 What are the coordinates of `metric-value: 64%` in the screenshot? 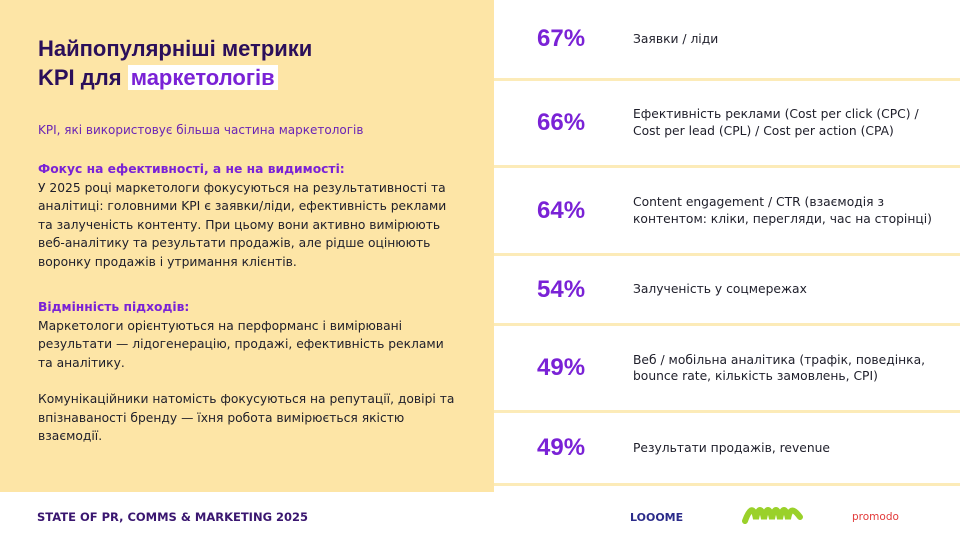 It's located at (561, 210).